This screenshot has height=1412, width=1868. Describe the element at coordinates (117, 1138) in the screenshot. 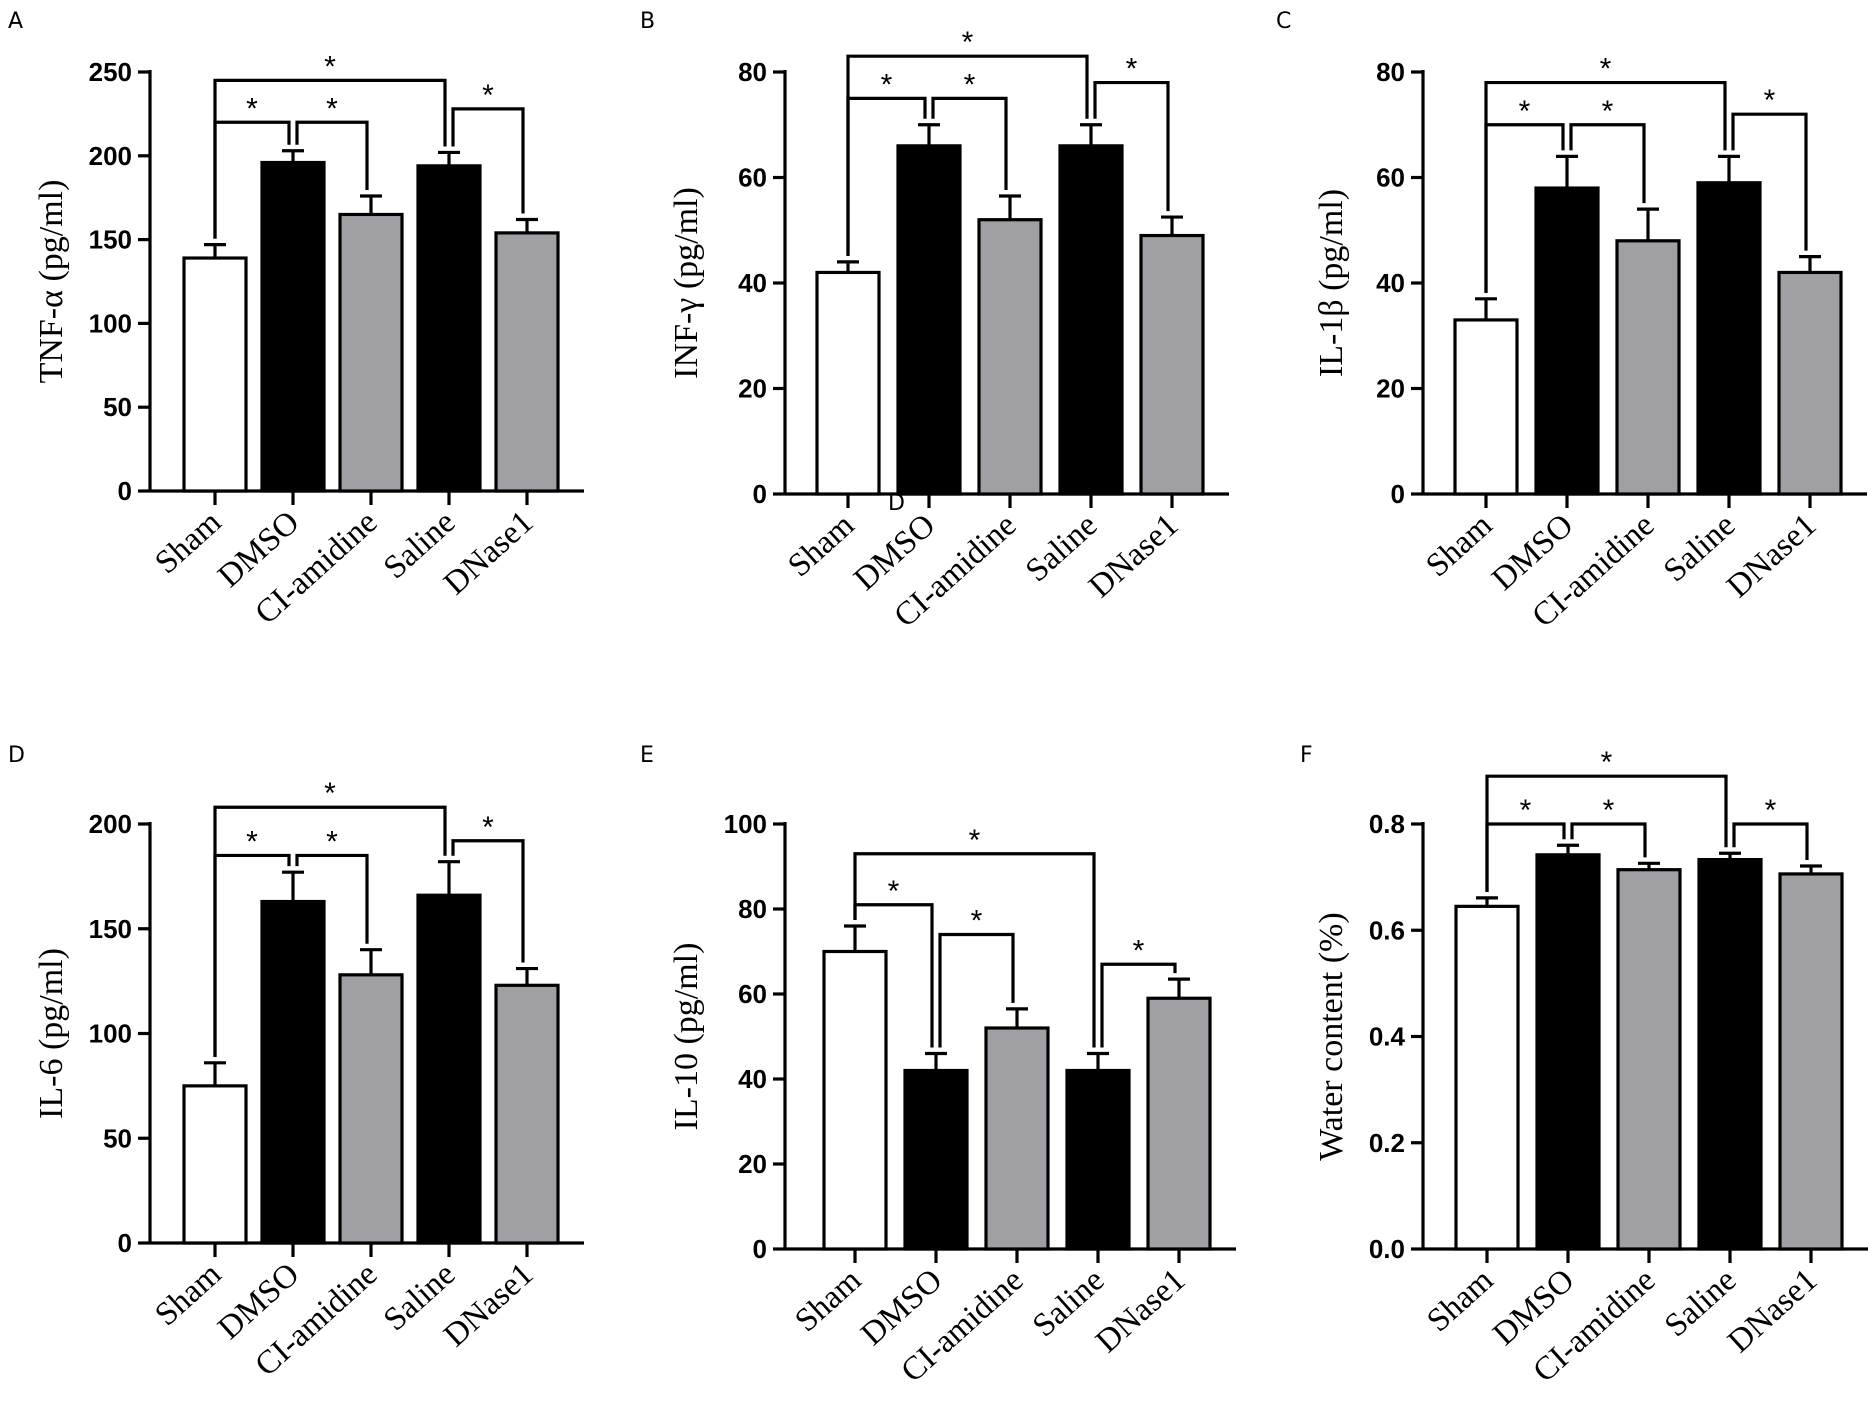

I see `y-tick-label: 50` at that location.